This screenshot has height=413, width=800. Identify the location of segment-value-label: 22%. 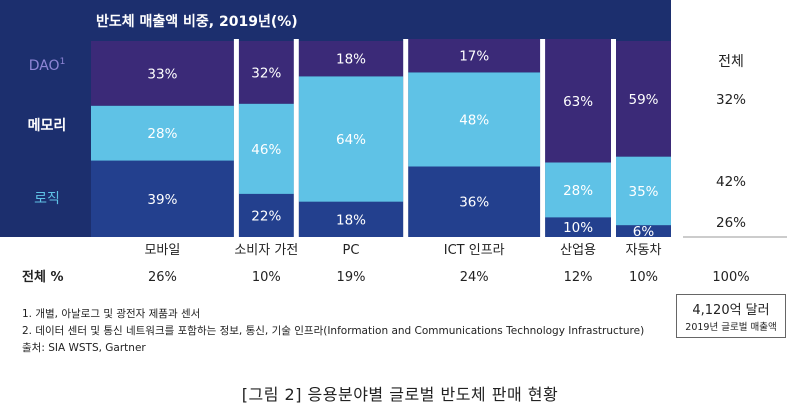
(266, 216).